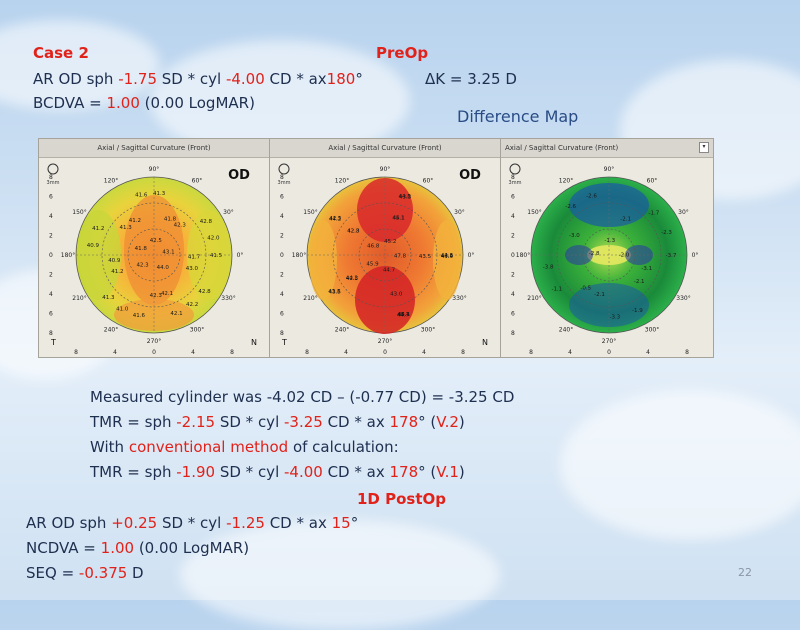 The image size is (800, 630). I want to click on postop-title: 1D PostOp, so click(401, 499).